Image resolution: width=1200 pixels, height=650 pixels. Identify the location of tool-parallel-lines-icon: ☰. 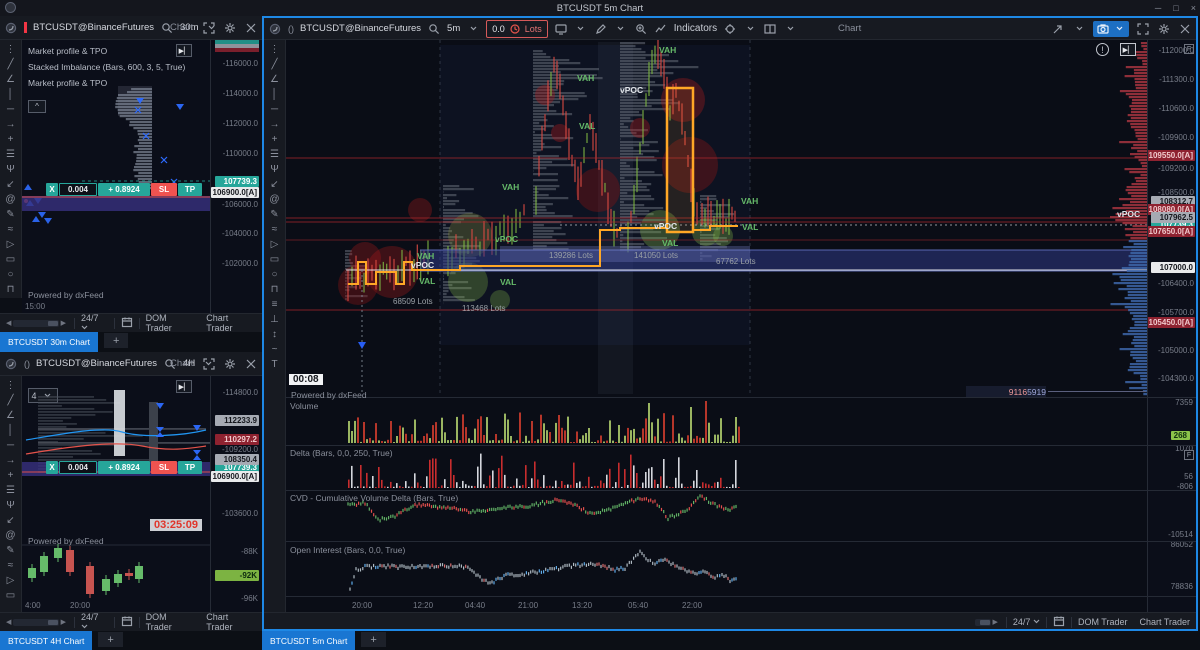
(274, 154).